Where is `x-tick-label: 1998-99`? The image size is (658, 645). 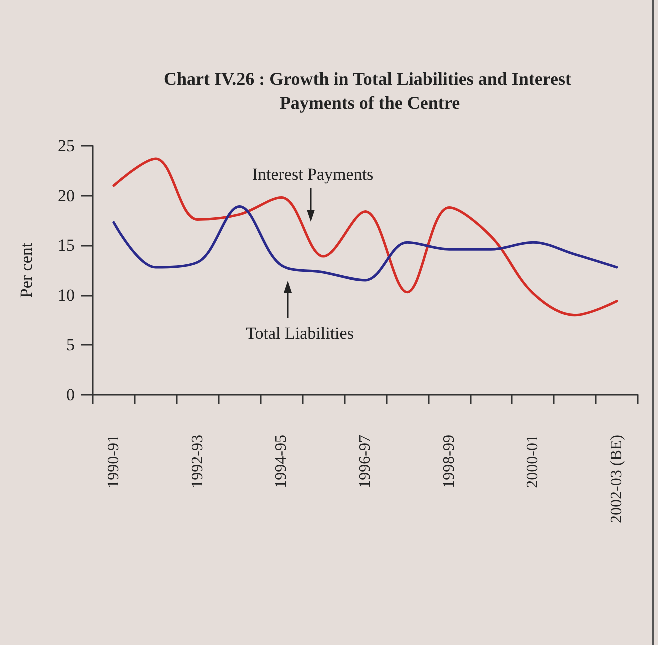
x-tick-label: 1998-99 is located at coordinates (449, 461).